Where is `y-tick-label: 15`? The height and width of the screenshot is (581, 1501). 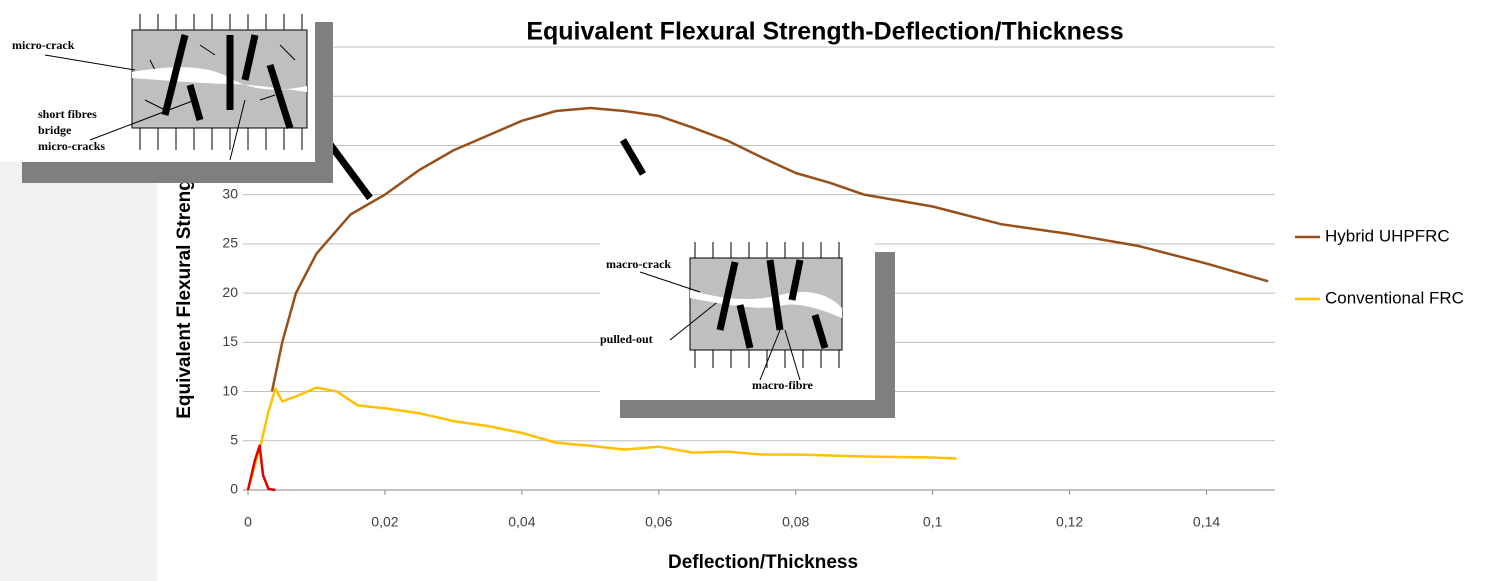 y-tick-label: 15 is located at coordinates (230, 341).